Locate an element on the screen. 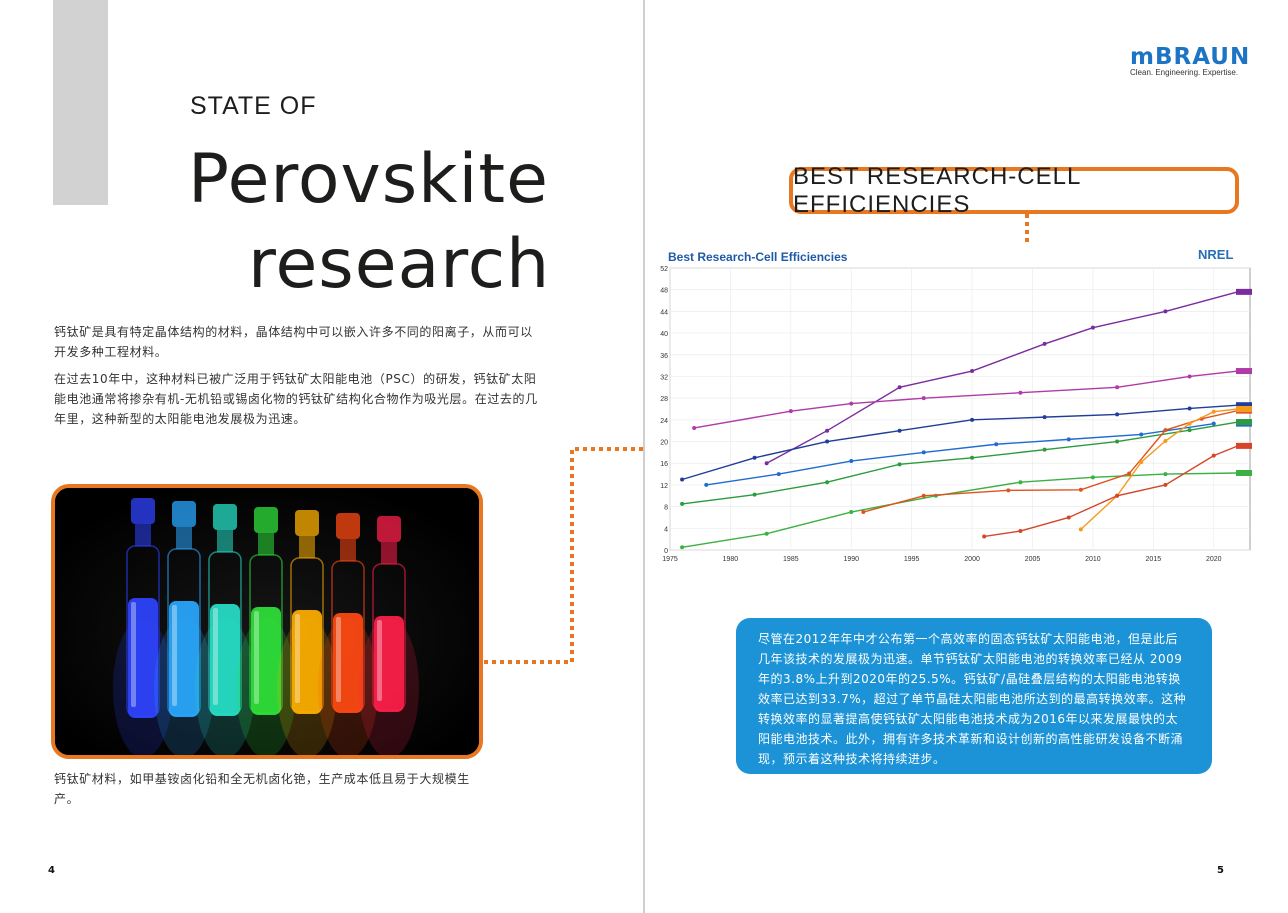 The image size is (1288, 913). headline-text: BEST RESEARCH-CELL EFFICIENCIES is located at coordinates (937, 190).